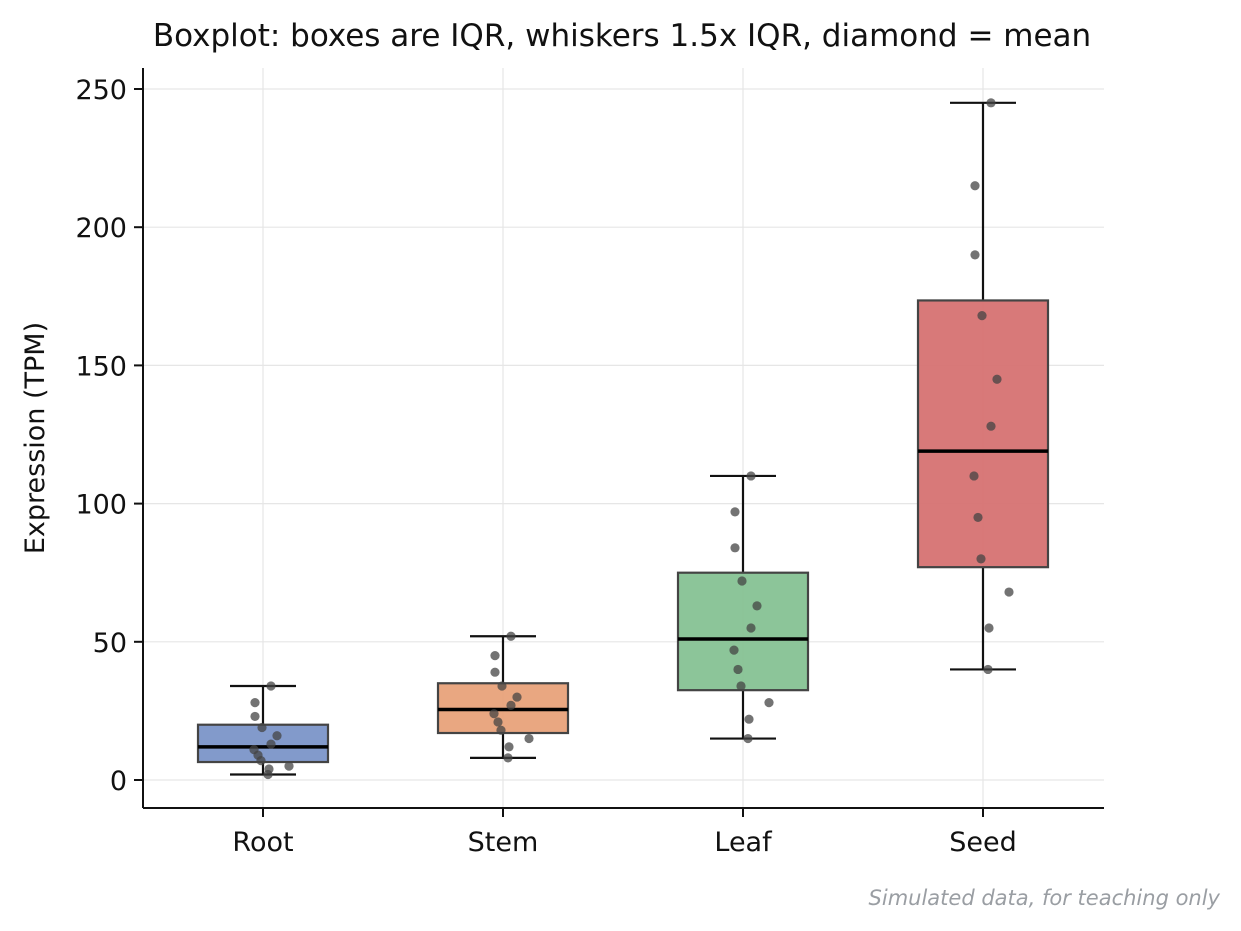  I want to click on x-tick-label: Root, so click(262, 842).